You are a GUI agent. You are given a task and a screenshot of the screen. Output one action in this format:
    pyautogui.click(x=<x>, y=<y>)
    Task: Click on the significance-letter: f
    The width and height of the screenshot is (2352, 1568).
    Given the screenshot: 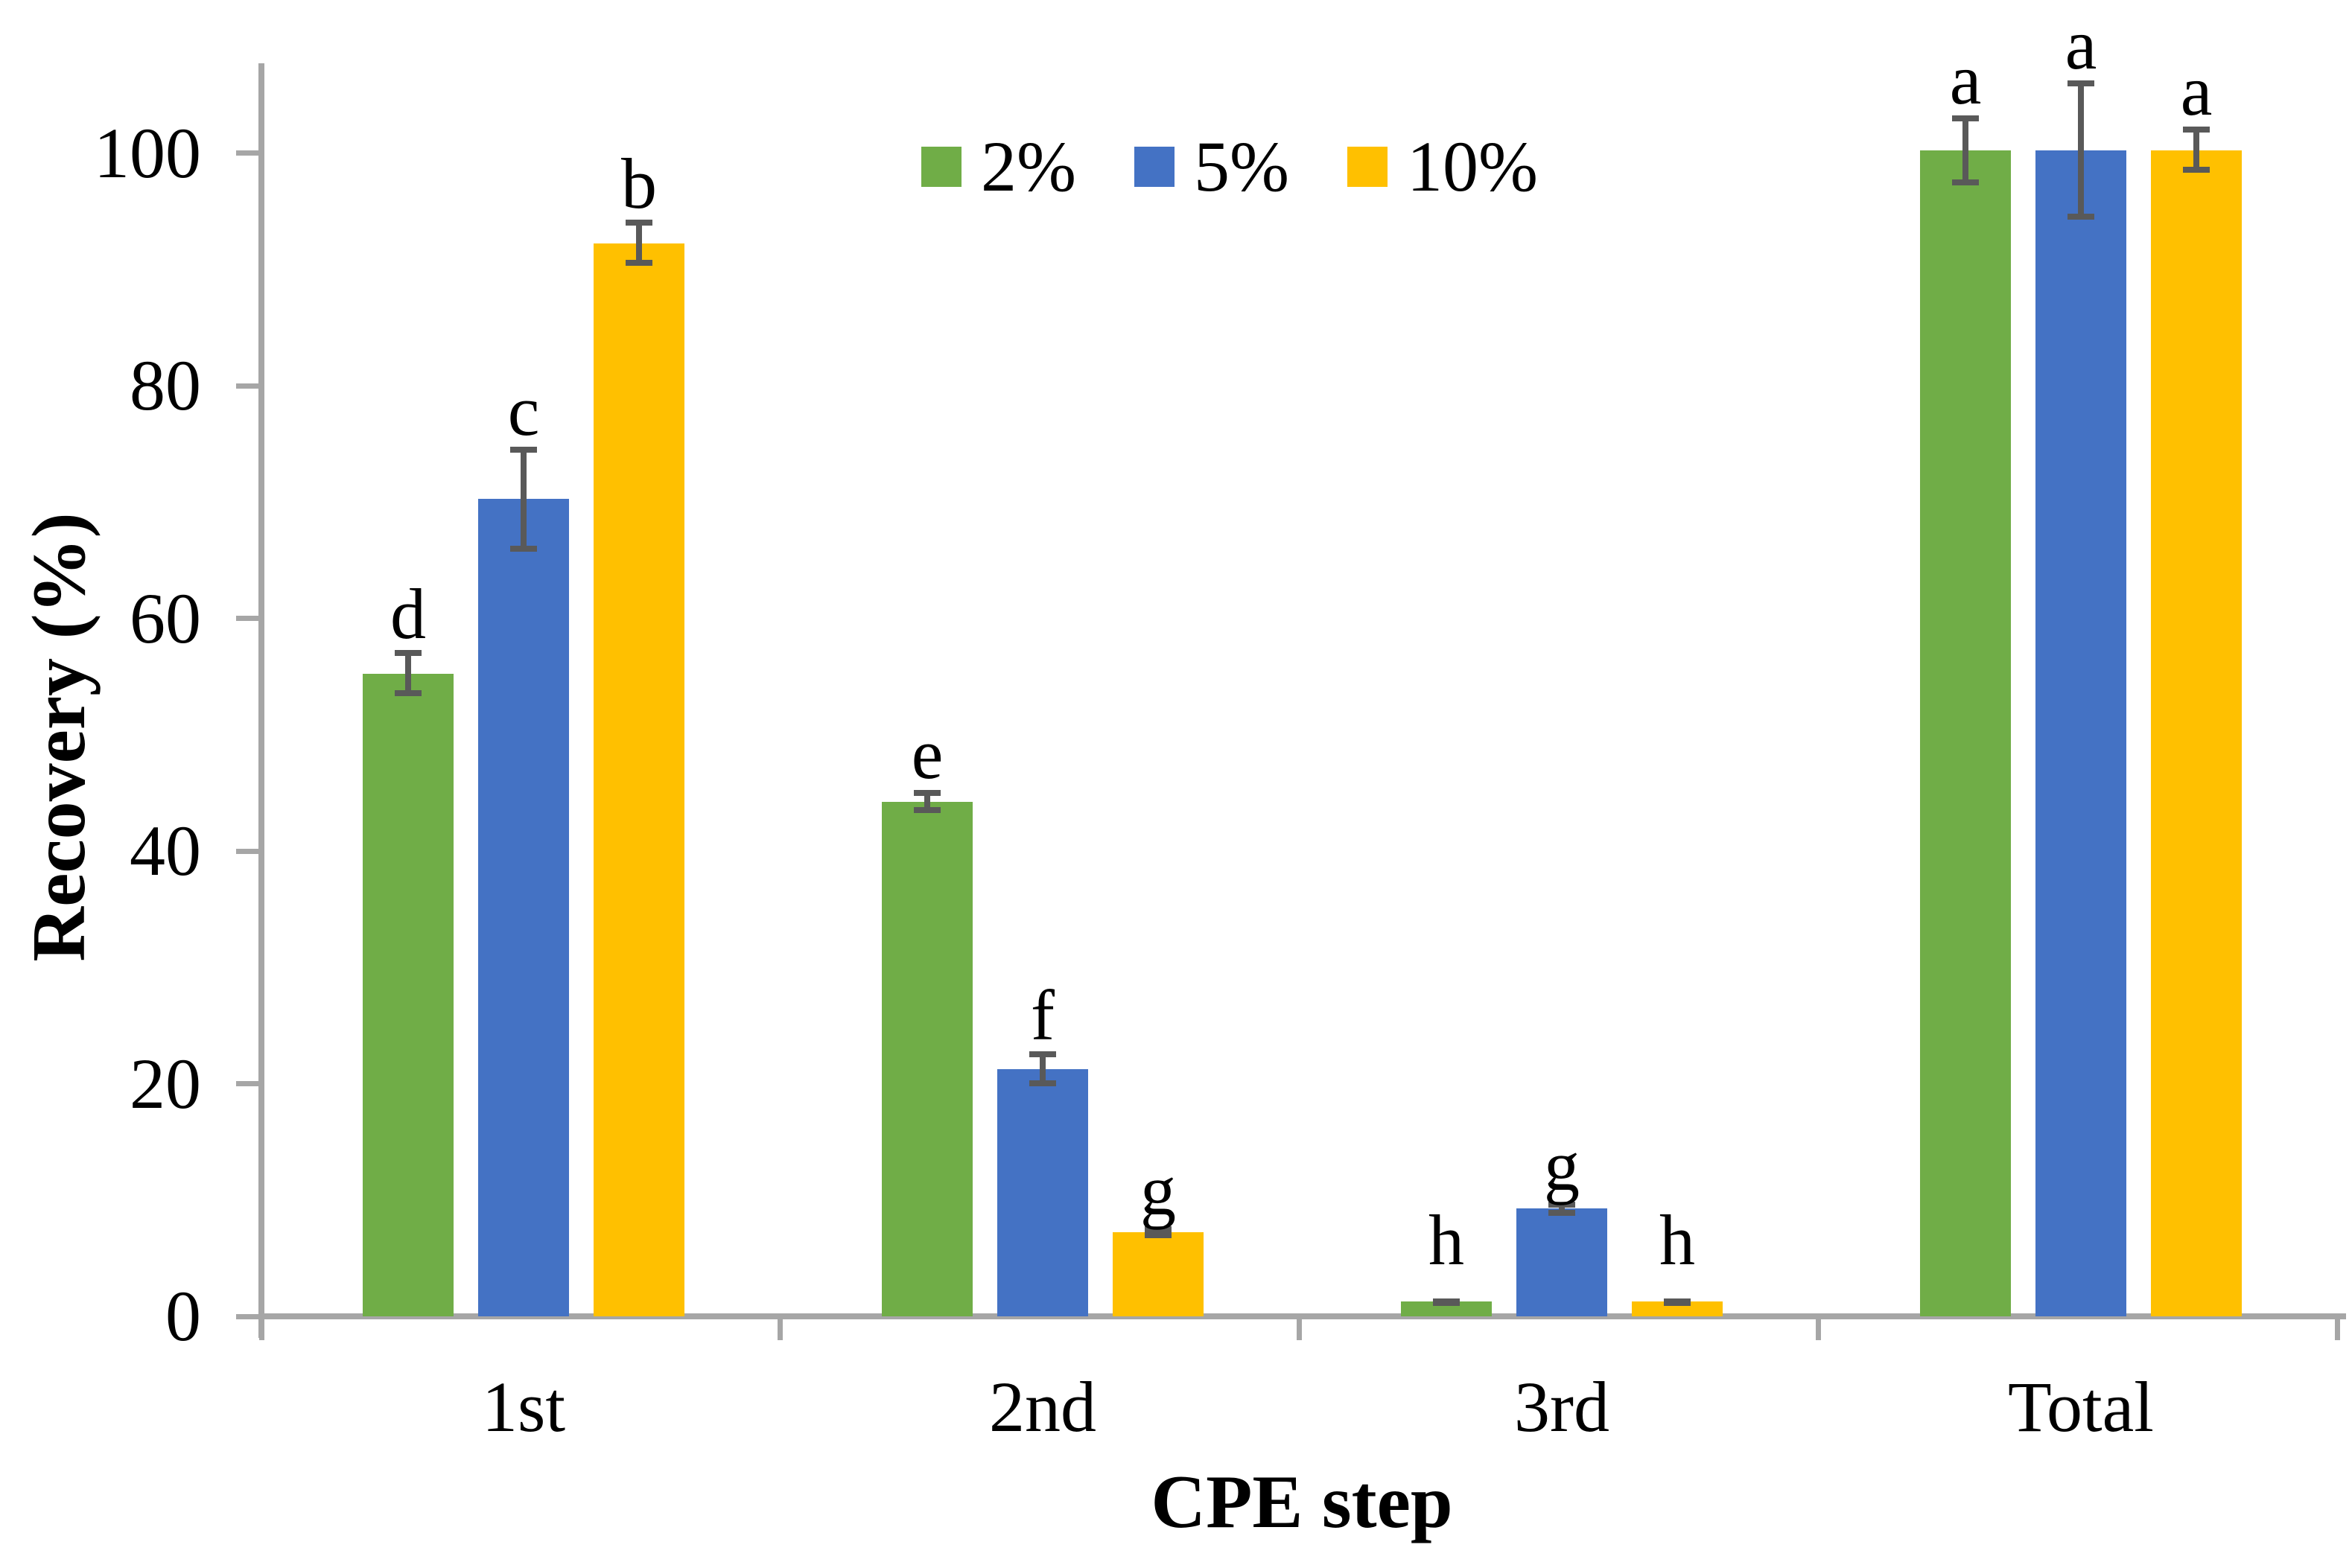 What is the action you would take?
    pyautogui.click(x=1043, y=1015)
    